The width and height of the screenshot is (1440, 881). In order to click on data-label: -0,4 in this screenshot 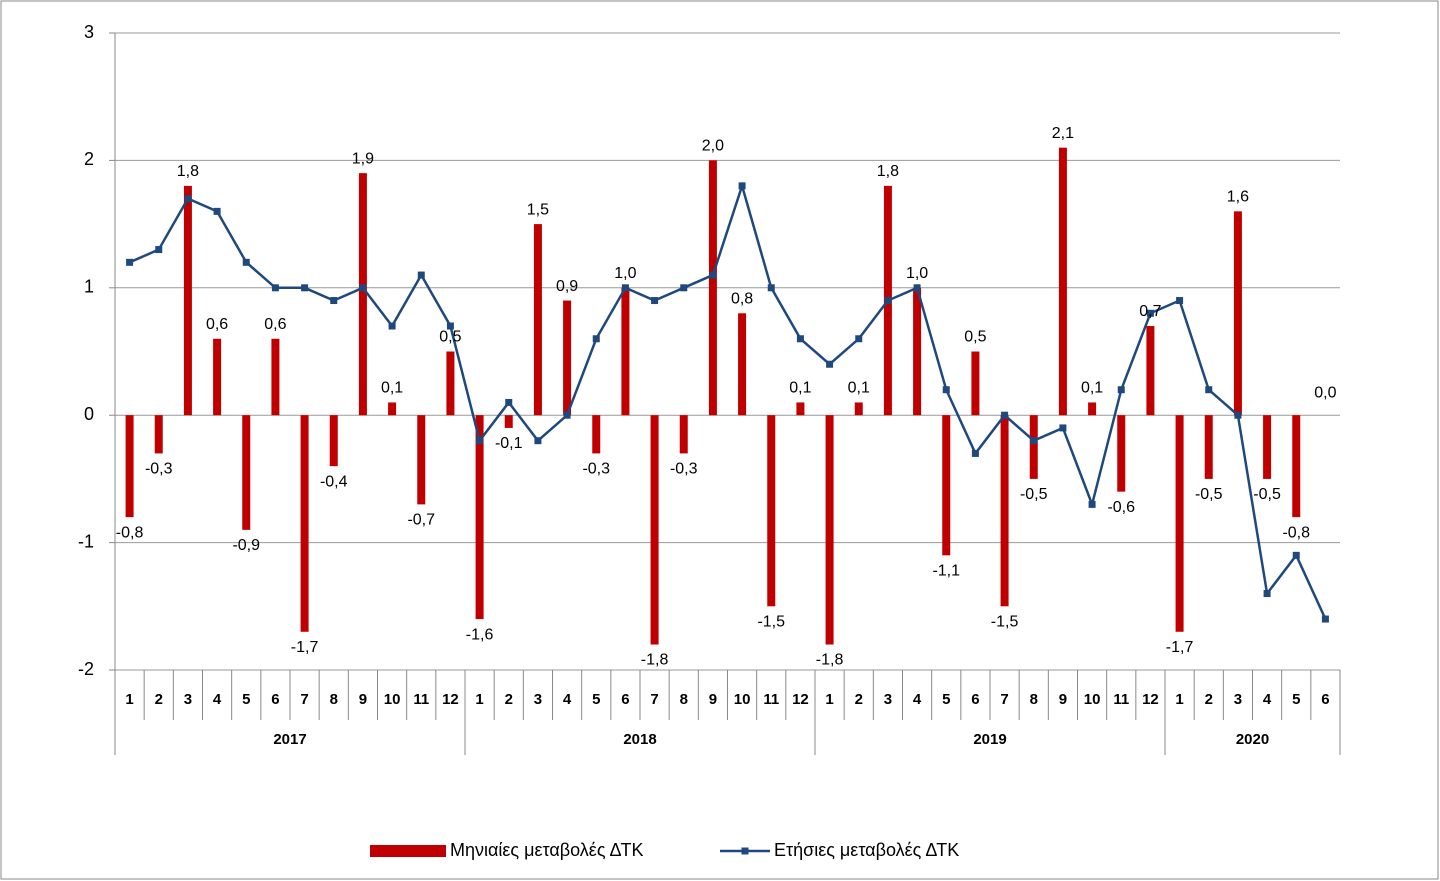, I will do `click(334, 481)`.